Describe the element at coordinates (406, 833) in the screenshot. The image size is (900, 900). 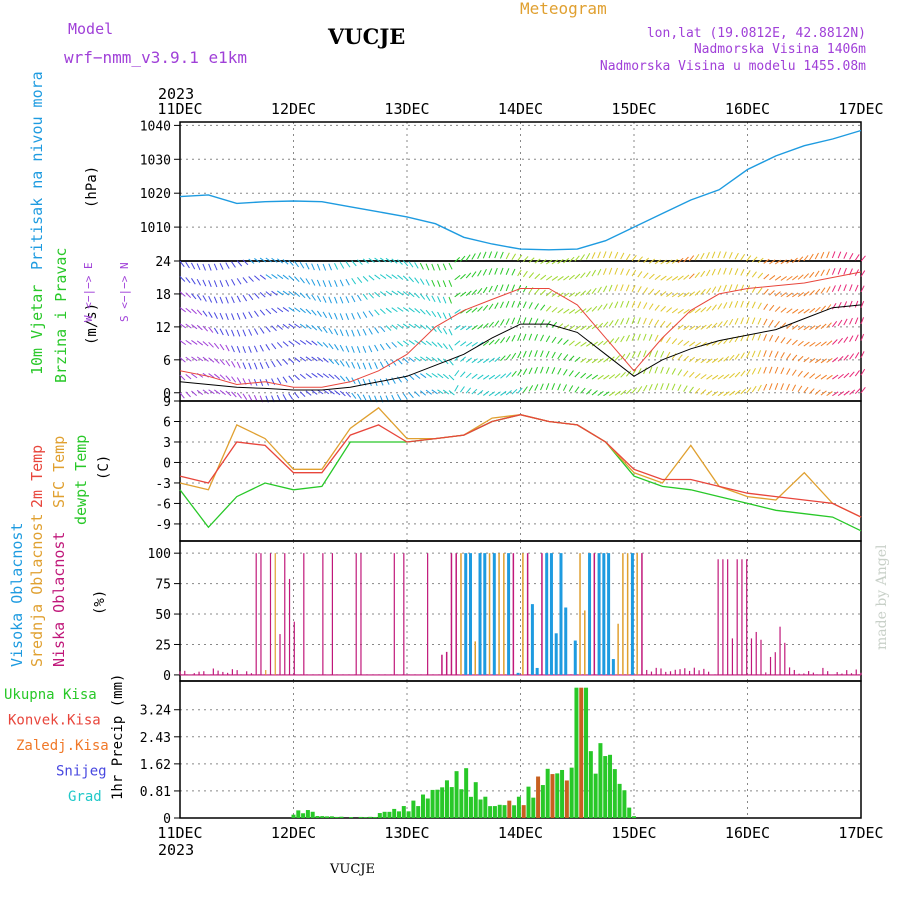
I see `date-tick-label: 13DEC` at that location.